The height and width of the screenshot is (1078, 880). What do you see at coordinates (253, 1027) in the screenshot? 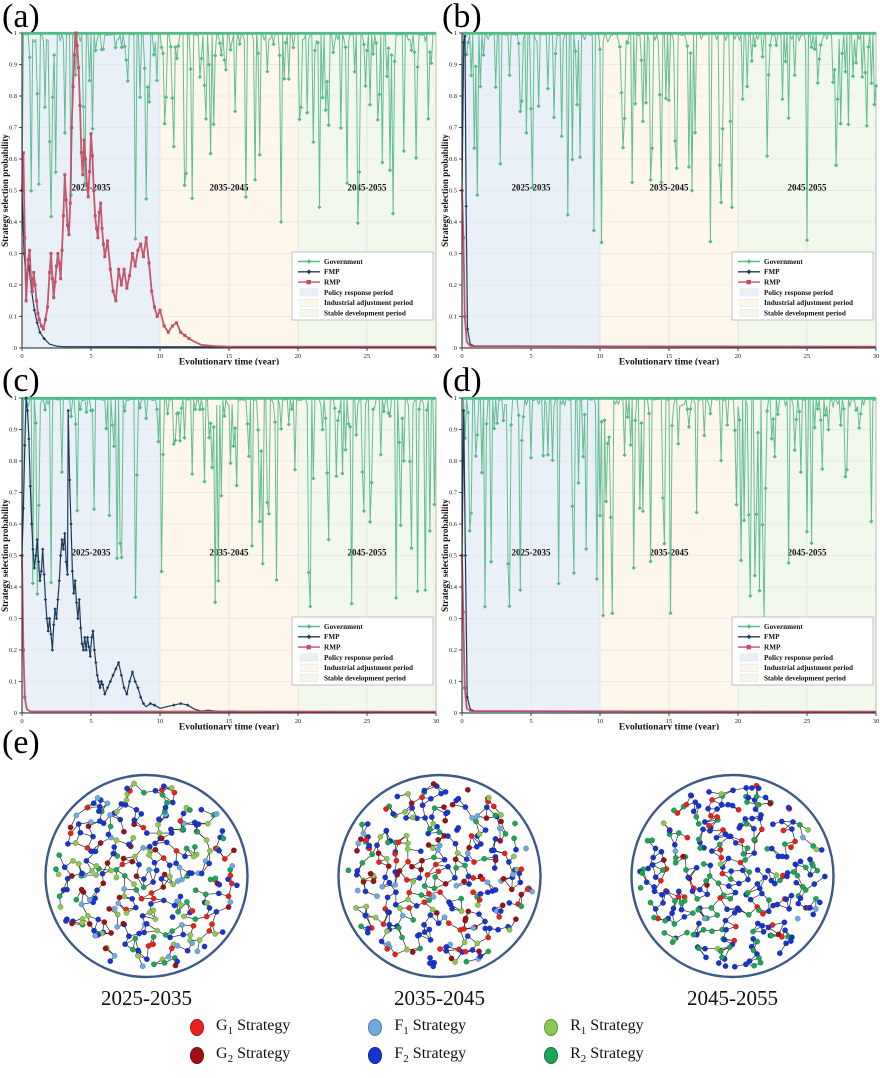
I see `g1-strategy-label: G1 Strategy` at bounding box center [253, 1027].